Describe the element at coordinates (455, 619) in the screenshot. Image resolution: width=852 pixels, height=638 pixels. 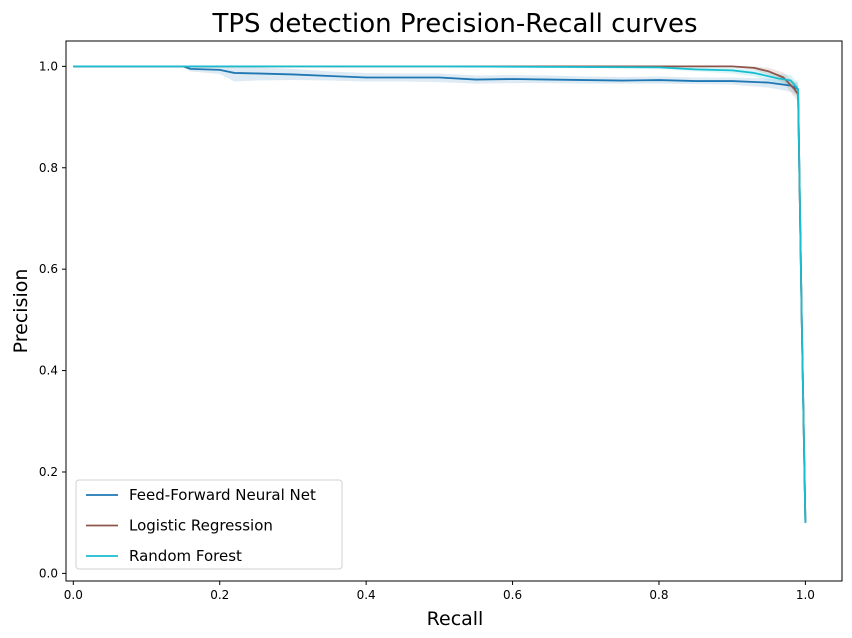
I see `x-axis-label: Recall` at that location.